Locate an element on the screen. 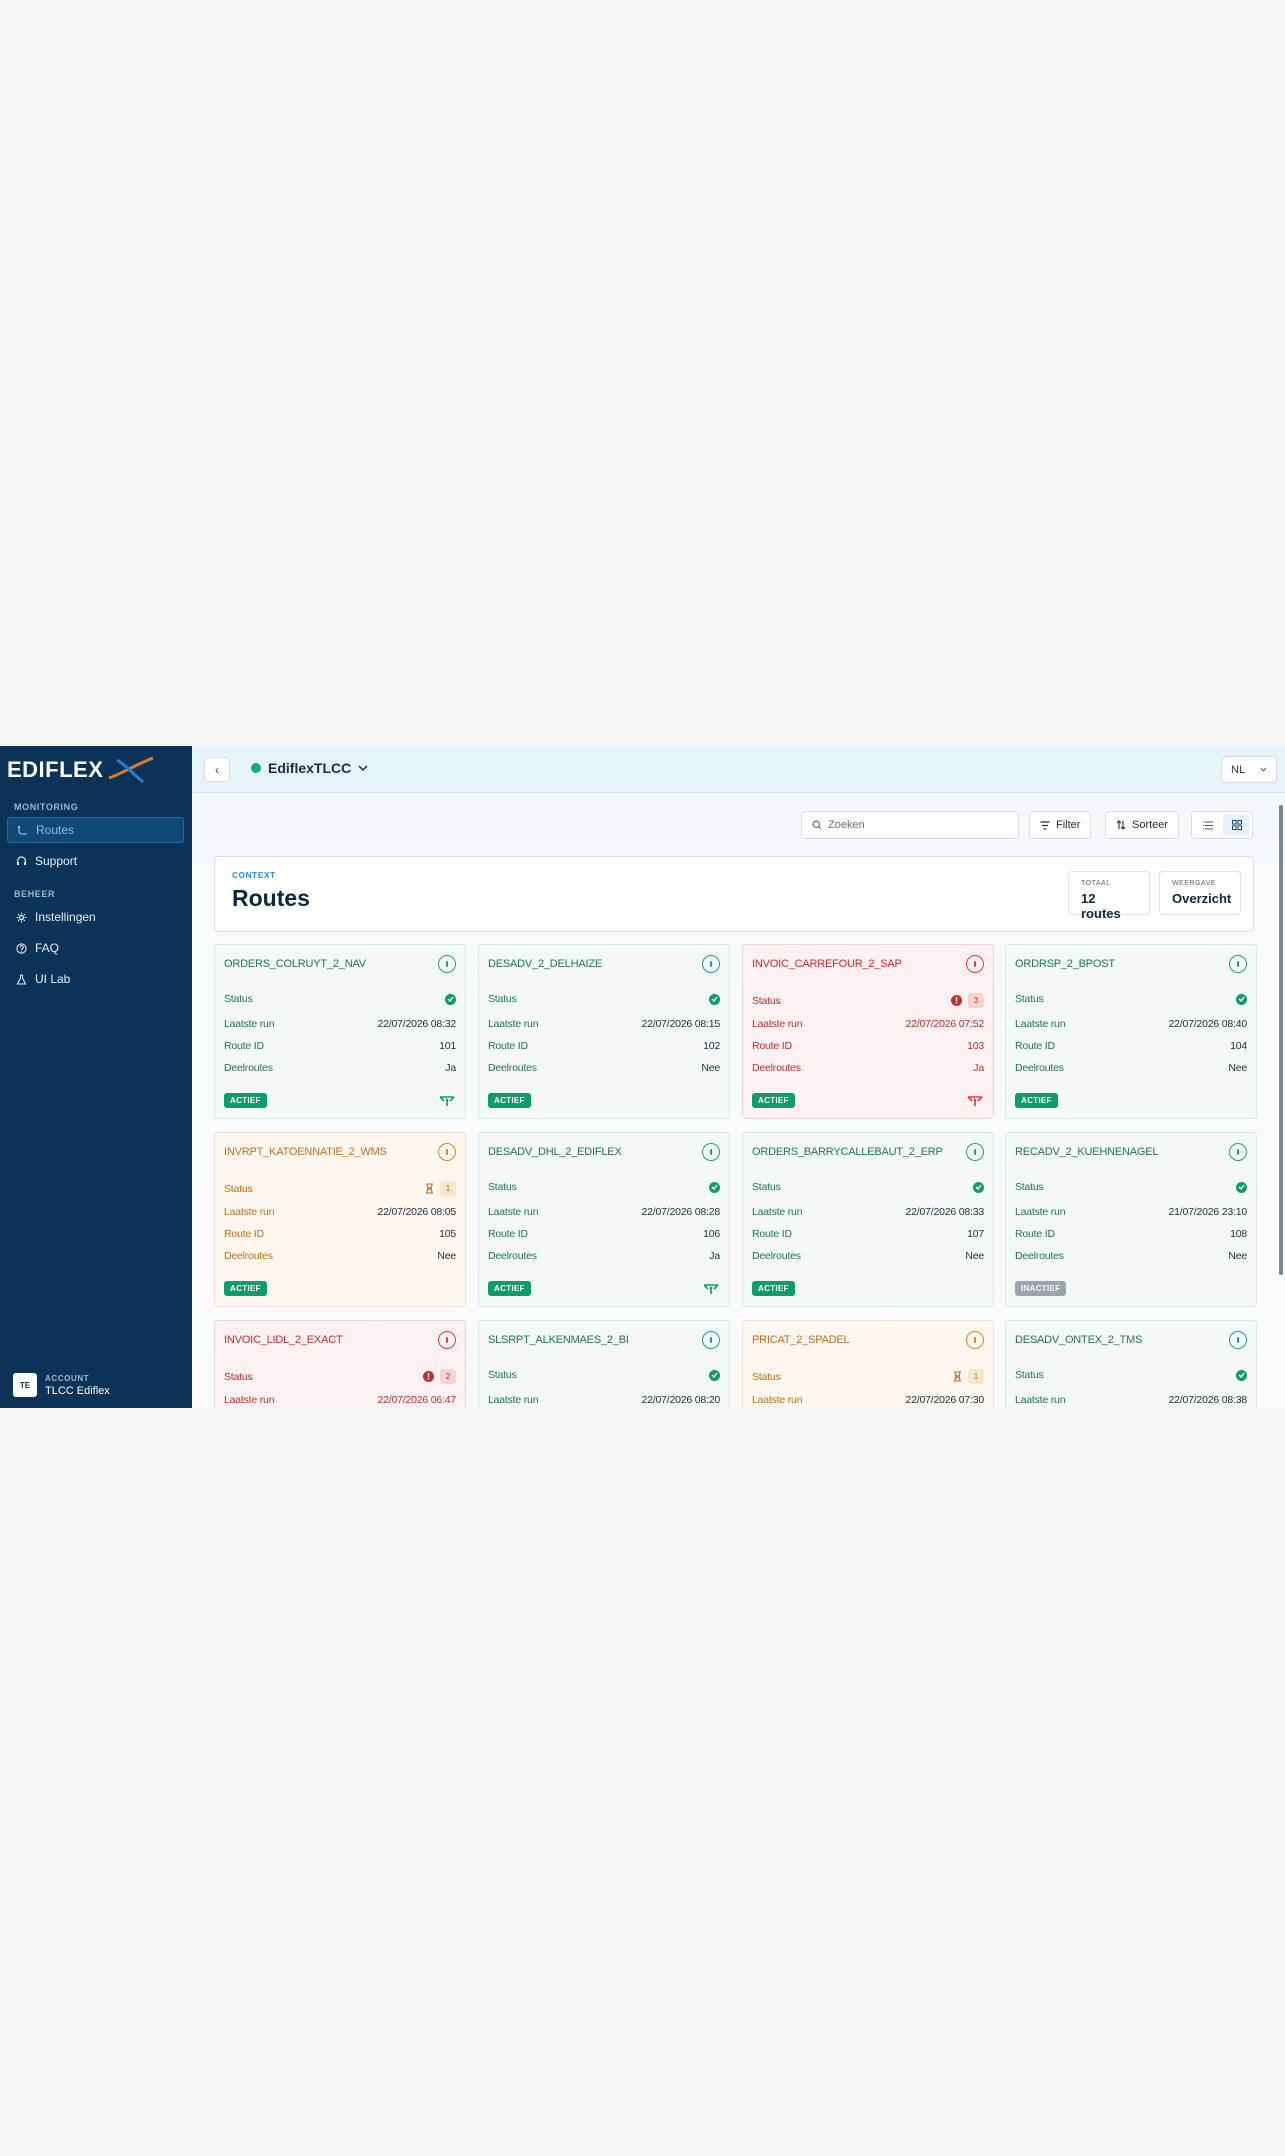 Image resolution: width=1285 pixels, height=2156 pixels. error-count-badge: 2 is located at coordinates (448, 1376).